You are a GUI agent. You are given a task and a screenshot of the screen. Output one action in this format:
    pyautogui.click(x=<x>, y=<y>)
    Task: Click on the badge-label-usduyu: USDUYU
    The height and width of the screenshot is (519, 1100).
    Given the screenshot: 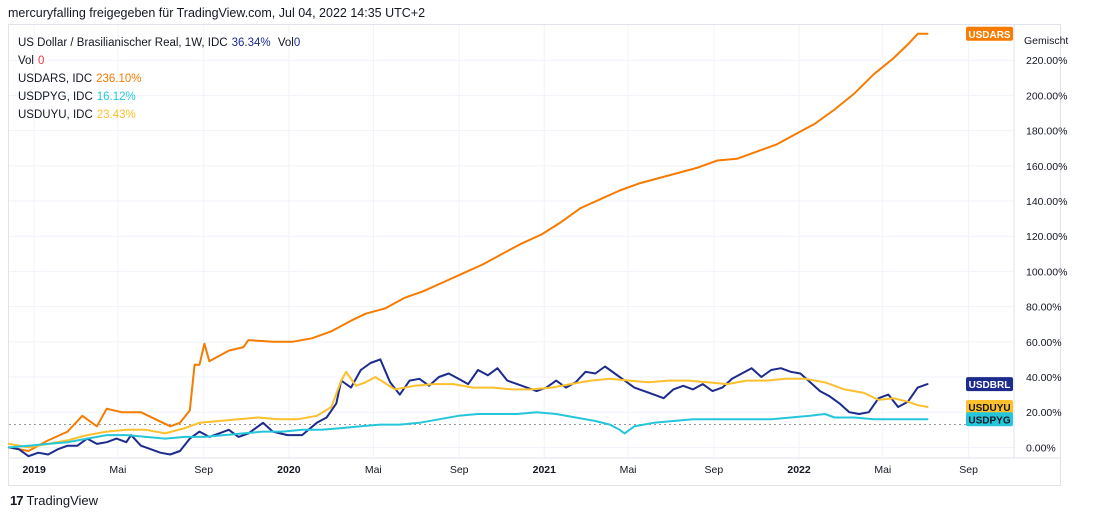 What is the action you would take?
    pyautogui.click(x=989, y=408)
    